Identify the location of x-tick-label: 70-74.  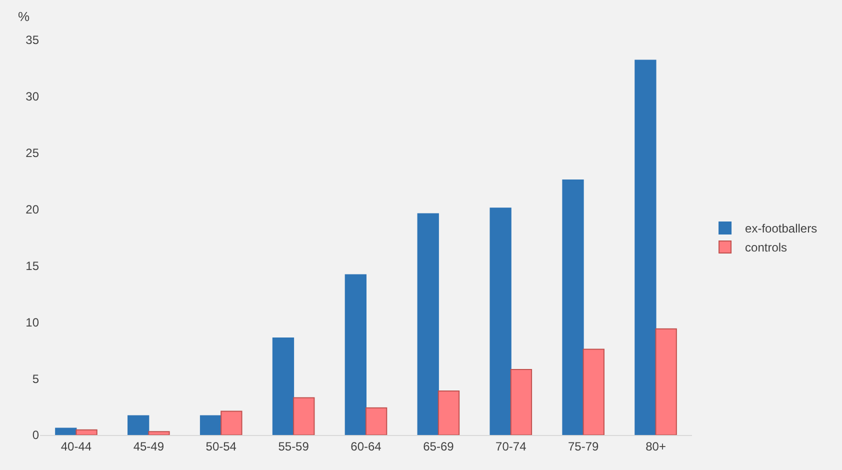
(511, 446).